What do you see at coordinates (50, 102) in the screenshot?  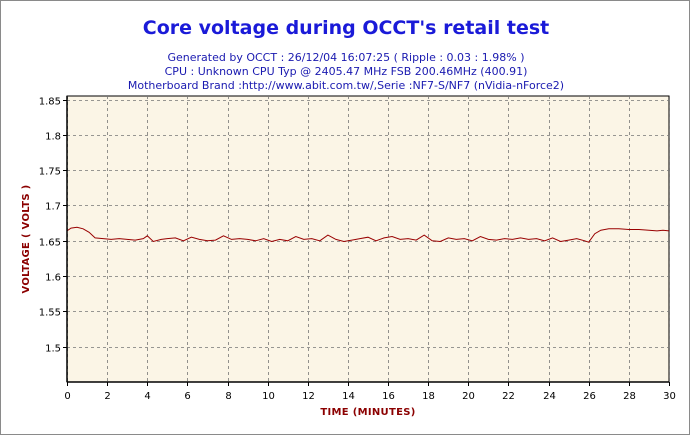 I see `y-tick-label: 1.85` at bounding box center [50, 102].